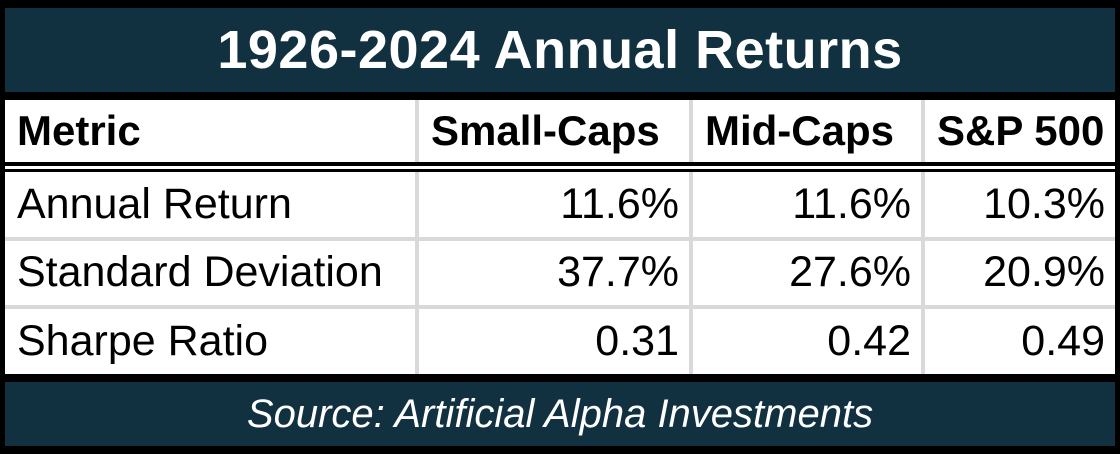 This screenshot has width=1120, height=454. What do you see at coordinates (554, 273) in the screenshot?
I see `standard-deviation-small-caps: 37.7%` at bounding box center [554, 273].